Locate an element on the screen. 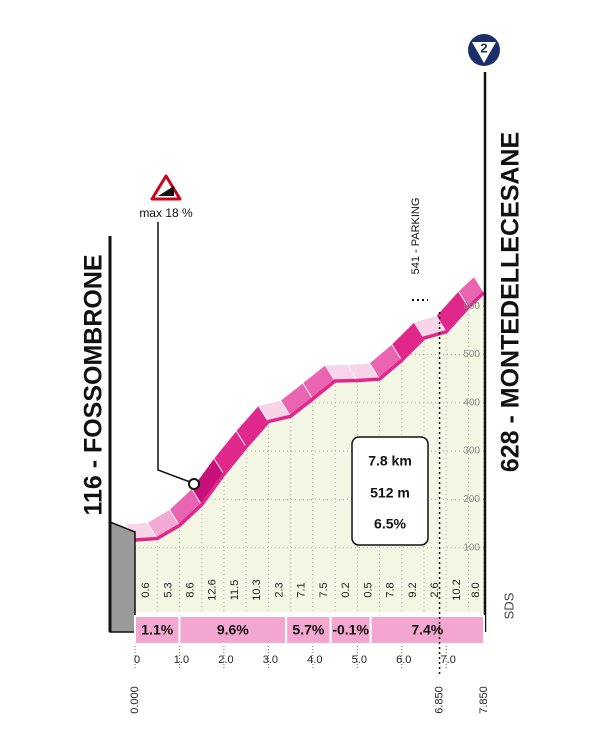 The image size is (598, 747). parking-label: 541 - PARKING is located at coordinates (416, 236).